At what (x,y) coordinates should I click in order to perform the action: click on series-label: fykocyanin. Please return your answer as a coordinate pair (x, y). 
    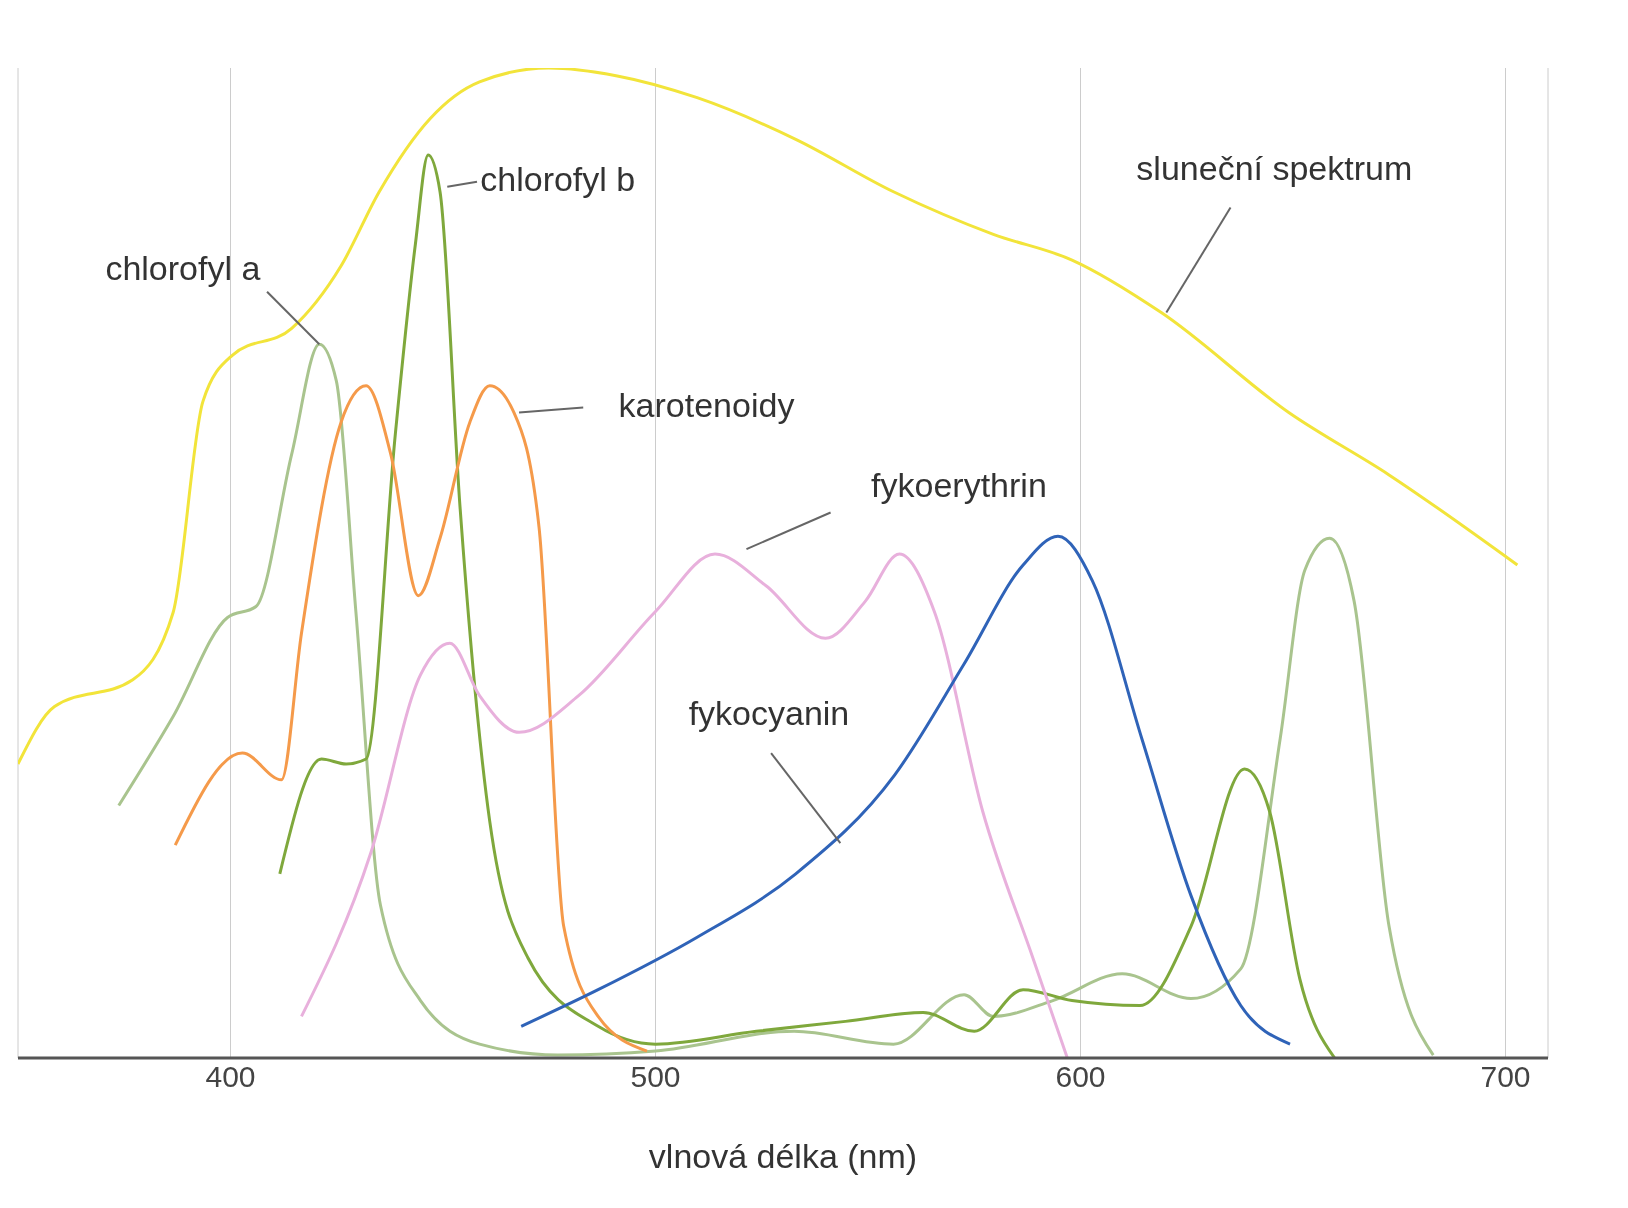
    Looking at the image, I should click on (769, 713).